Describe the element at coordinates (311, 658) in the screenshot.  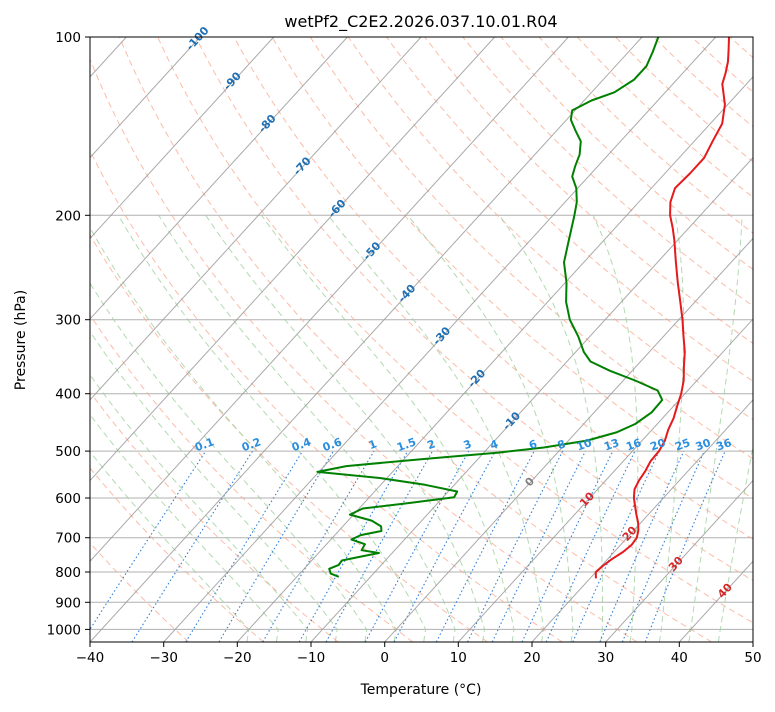
I see `x-tick-label: −10` at that location.